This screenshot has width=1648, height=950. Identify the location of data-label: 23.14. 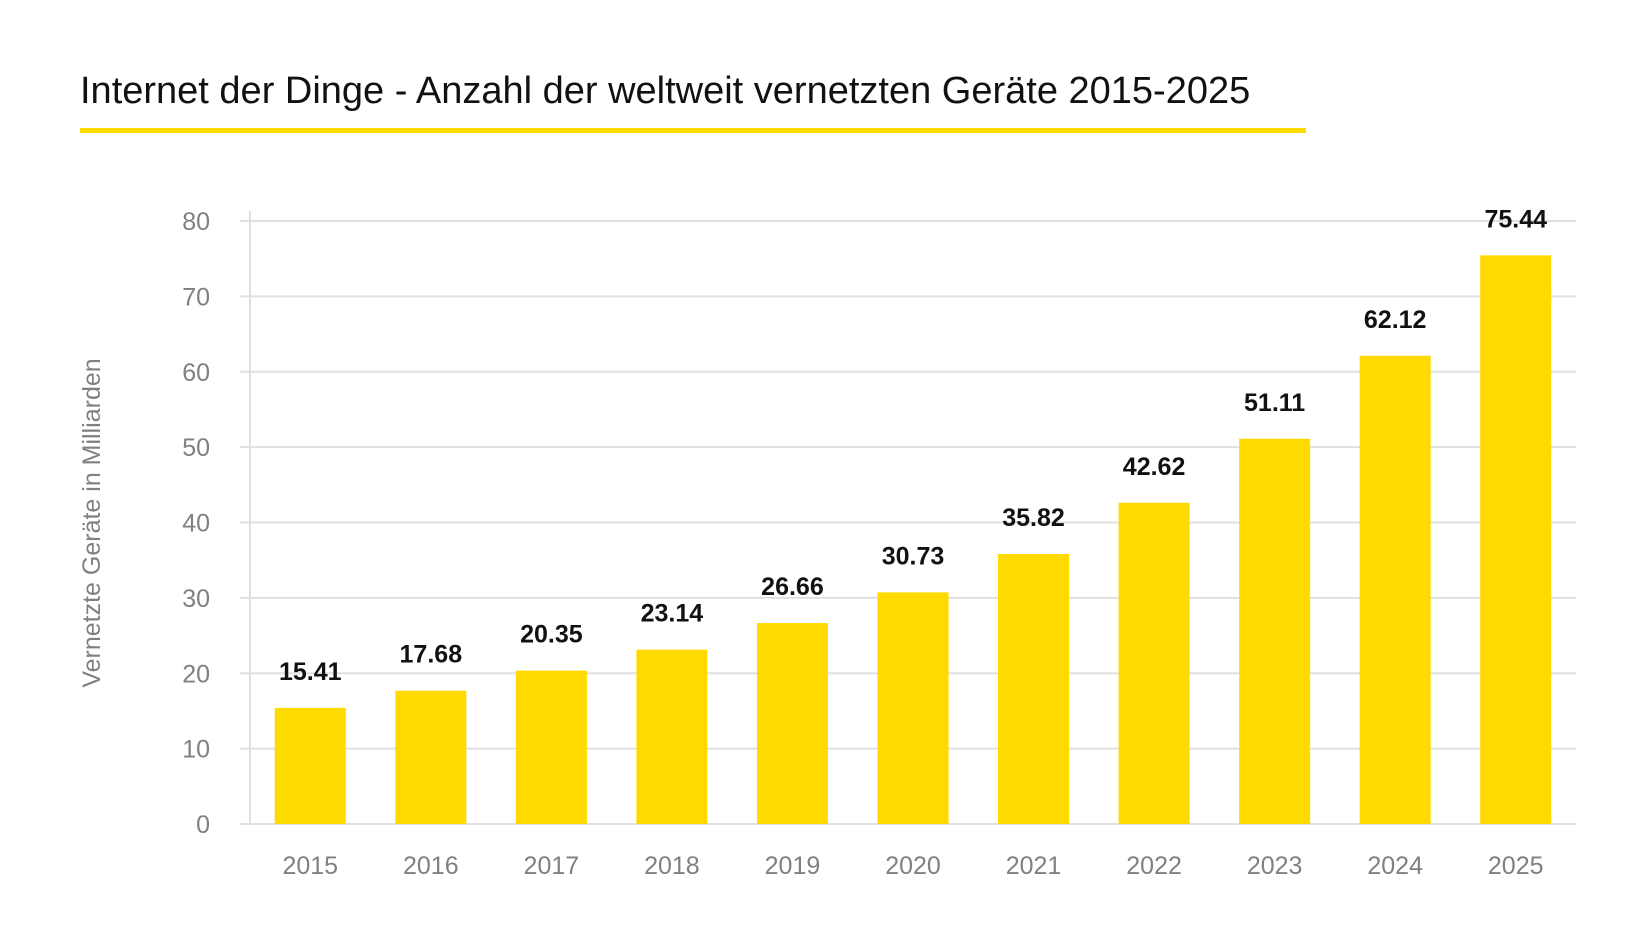
(672, 614).